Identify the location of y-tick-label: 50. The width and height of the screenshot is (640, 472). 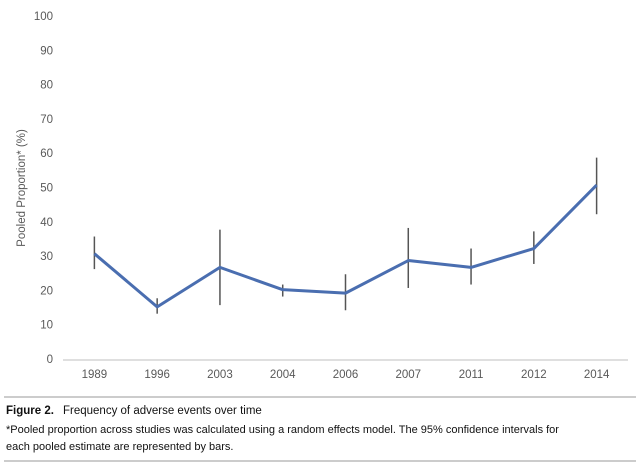
(46, 189).